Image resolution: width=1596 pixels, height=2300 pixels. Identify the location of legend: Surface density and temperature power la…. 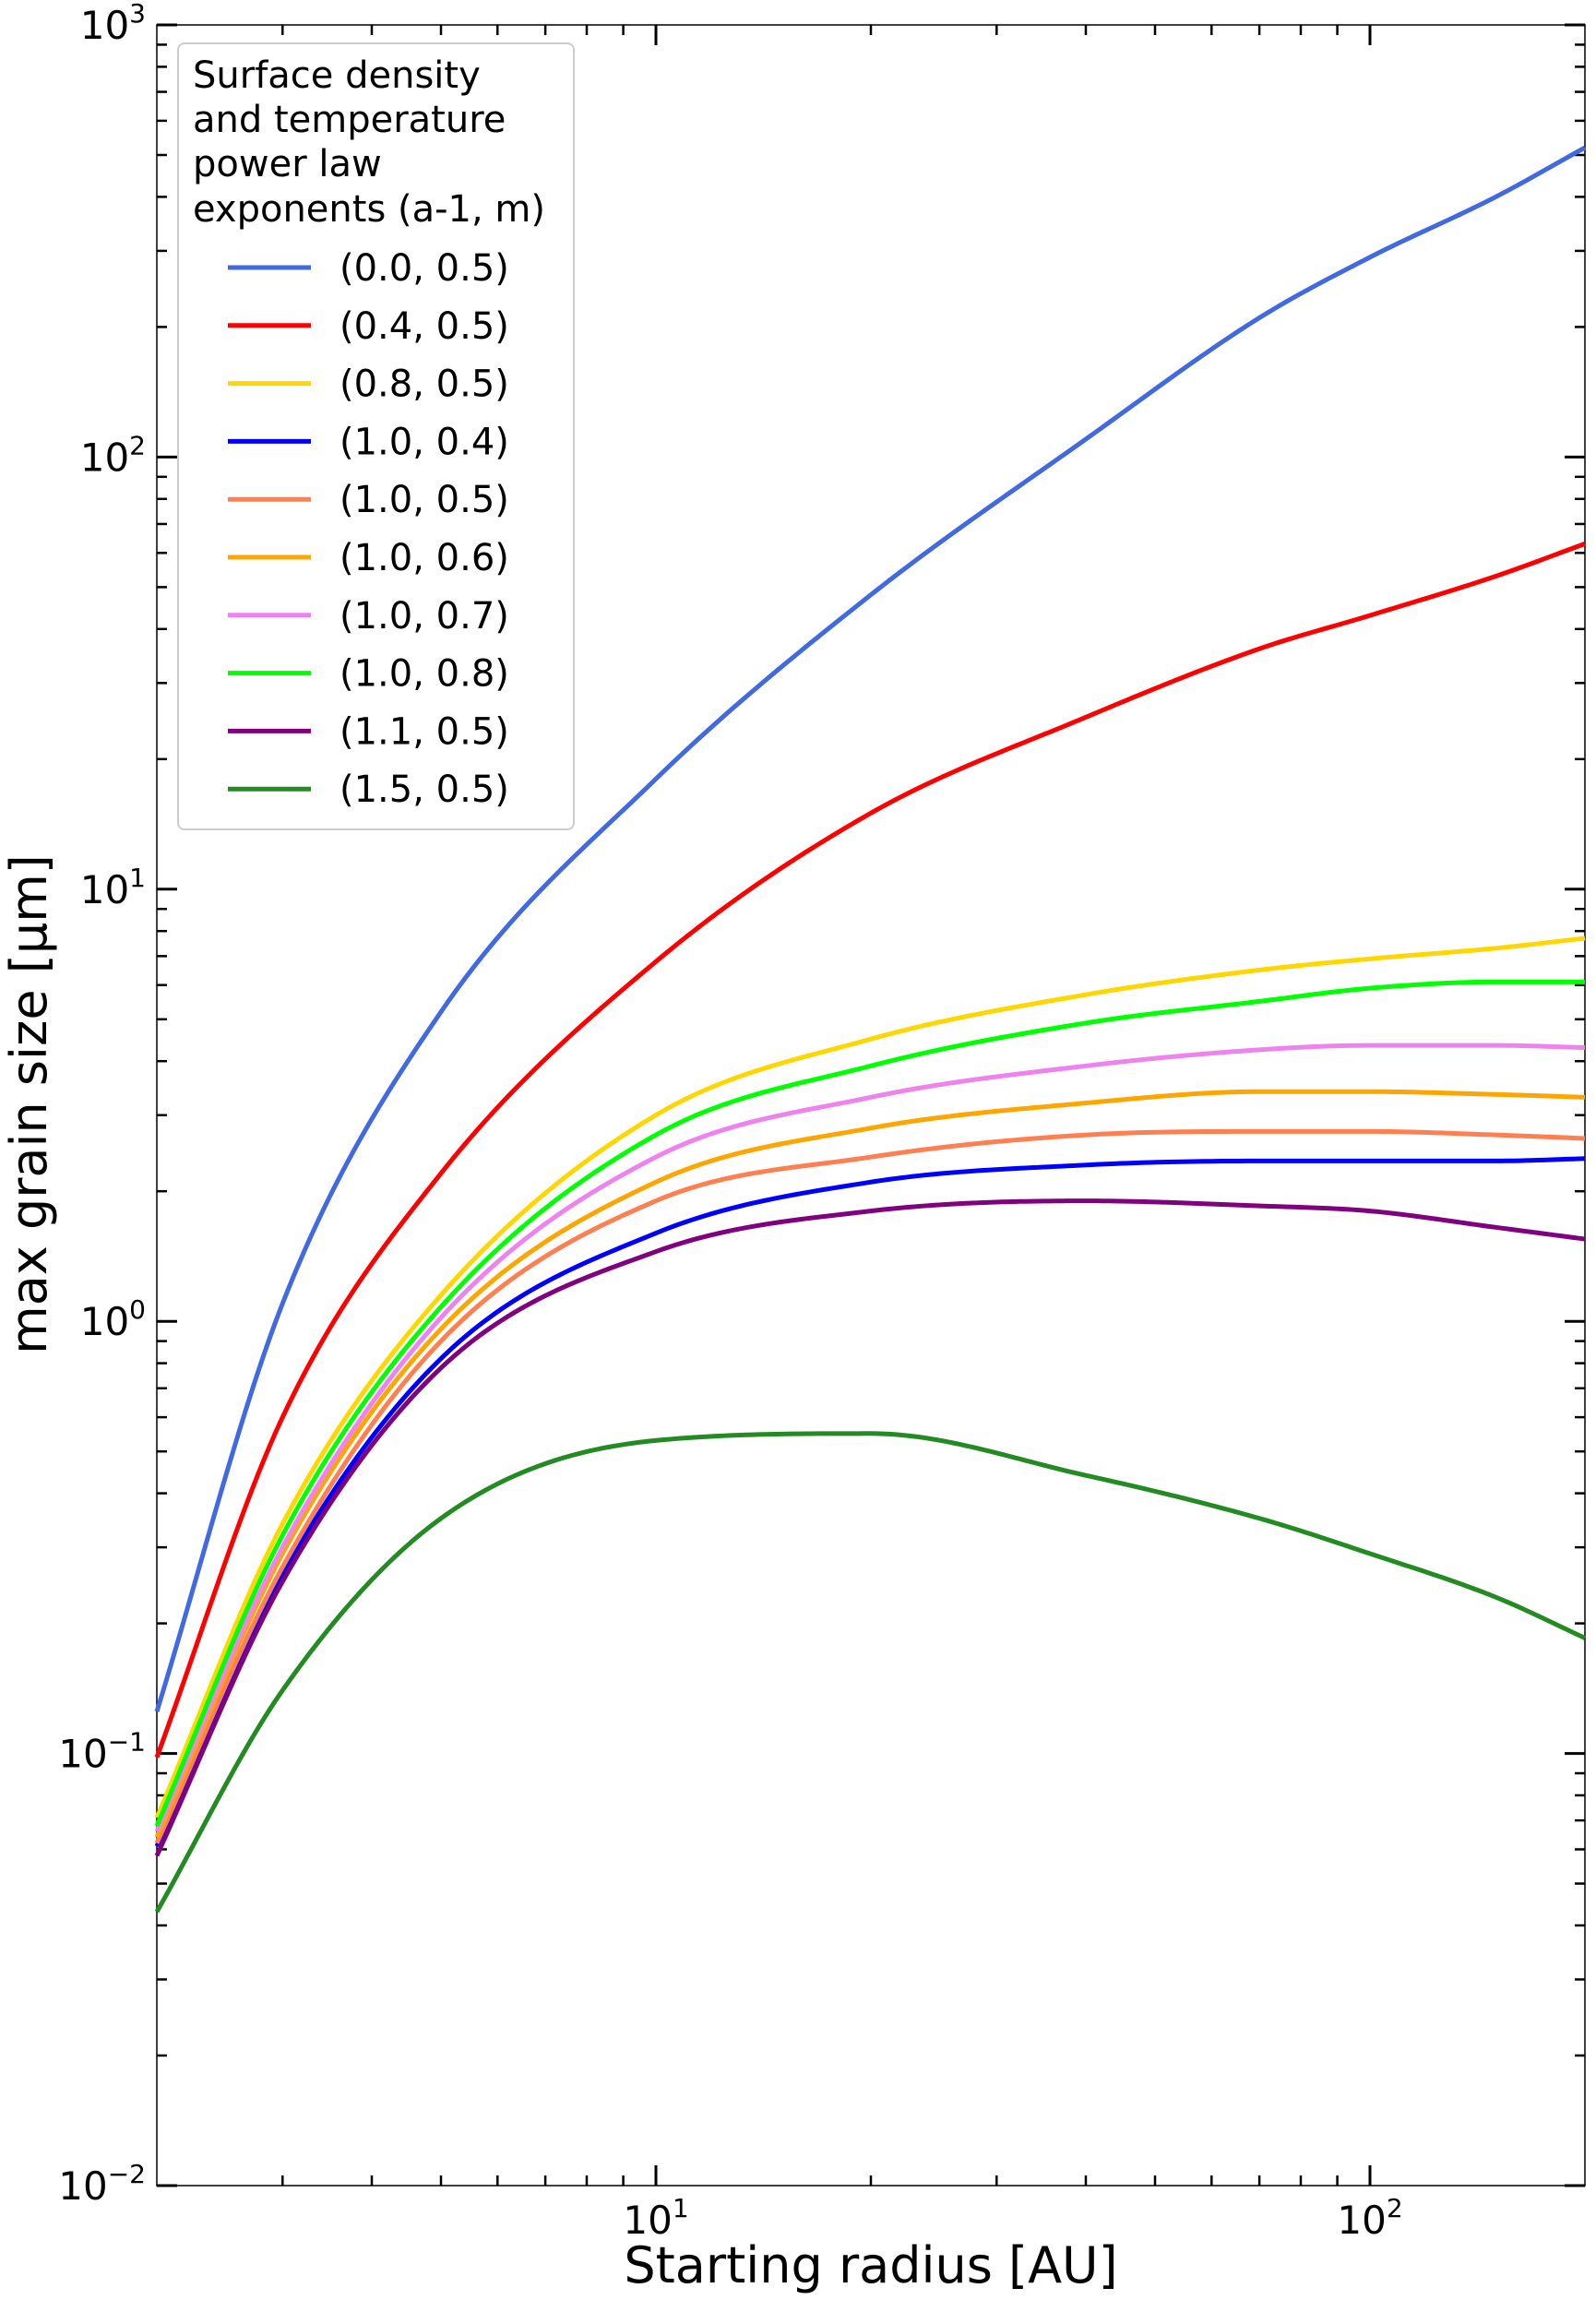
(376, 436).